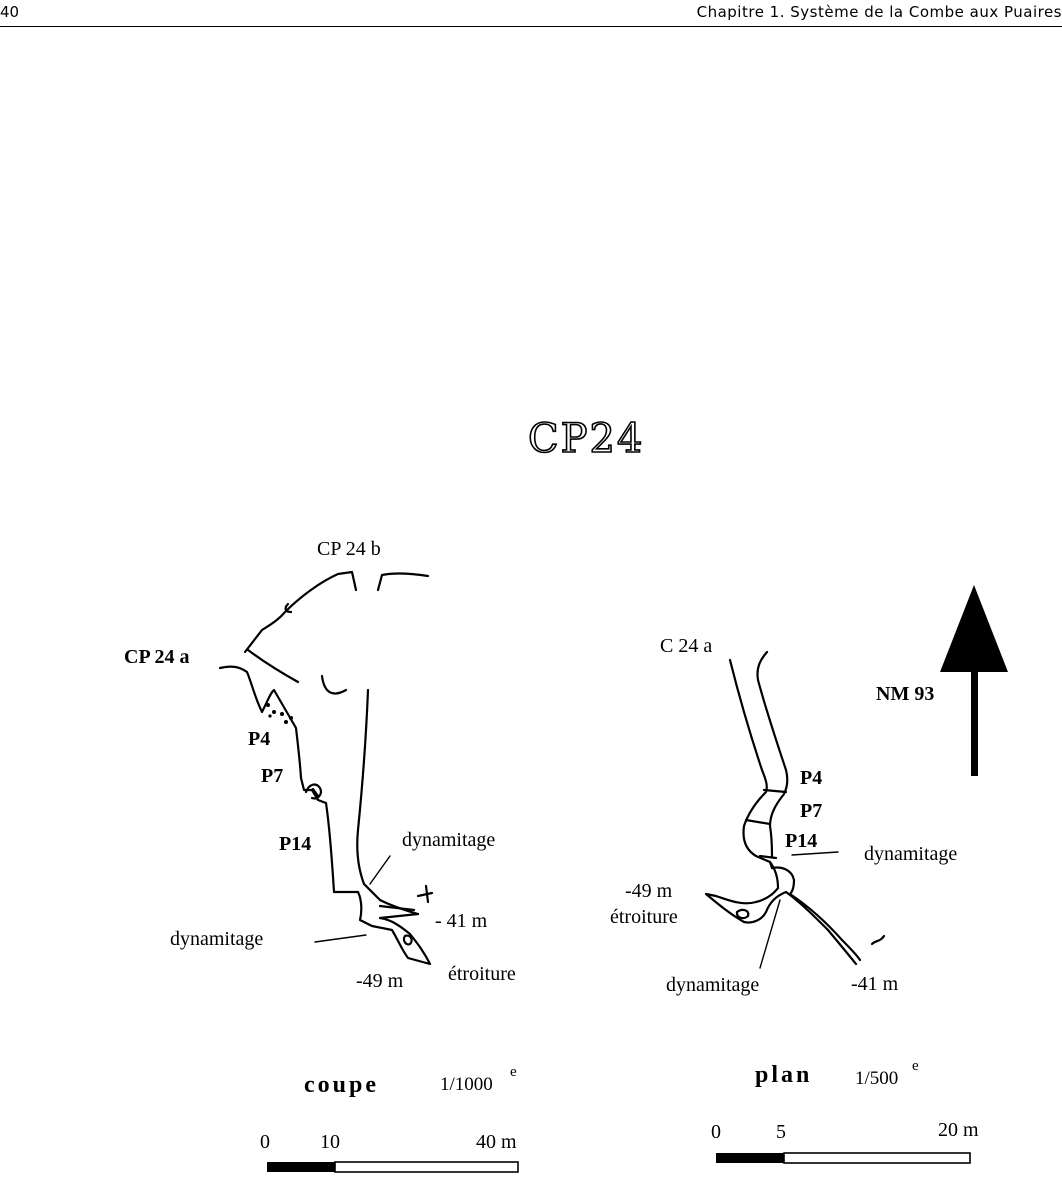 This screenshot has width=1062, height=1199. What do you see at coordinates (388, 802) in the screenshot?
I see `section-right-wall` at bounding box center [388, 802].